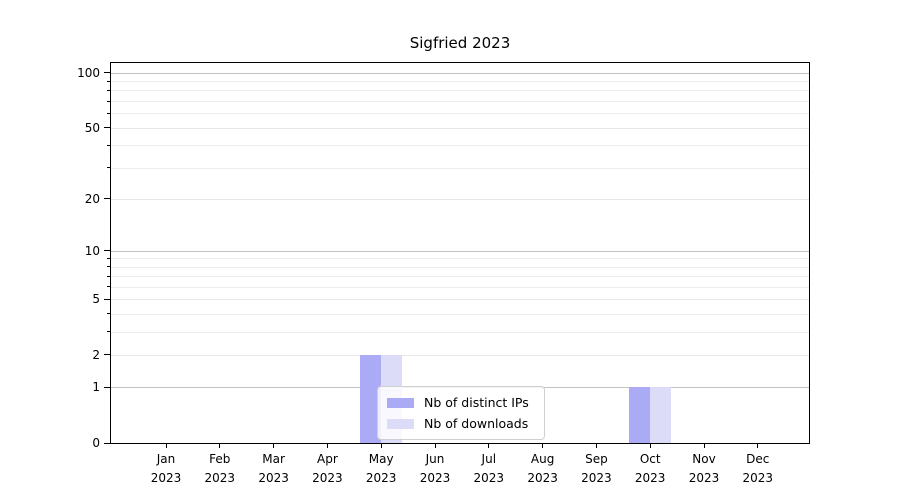  I want to click on x-axis-label-jun: Jun 2023, so click(435, 469).